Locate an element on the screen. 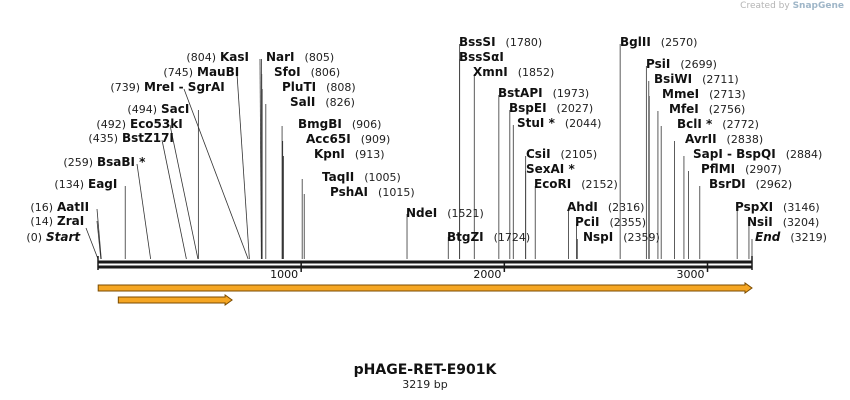 The image size is (850, 400). cut-site-label: MreI - SgrAI (739) is located at coordinates (167, 87).